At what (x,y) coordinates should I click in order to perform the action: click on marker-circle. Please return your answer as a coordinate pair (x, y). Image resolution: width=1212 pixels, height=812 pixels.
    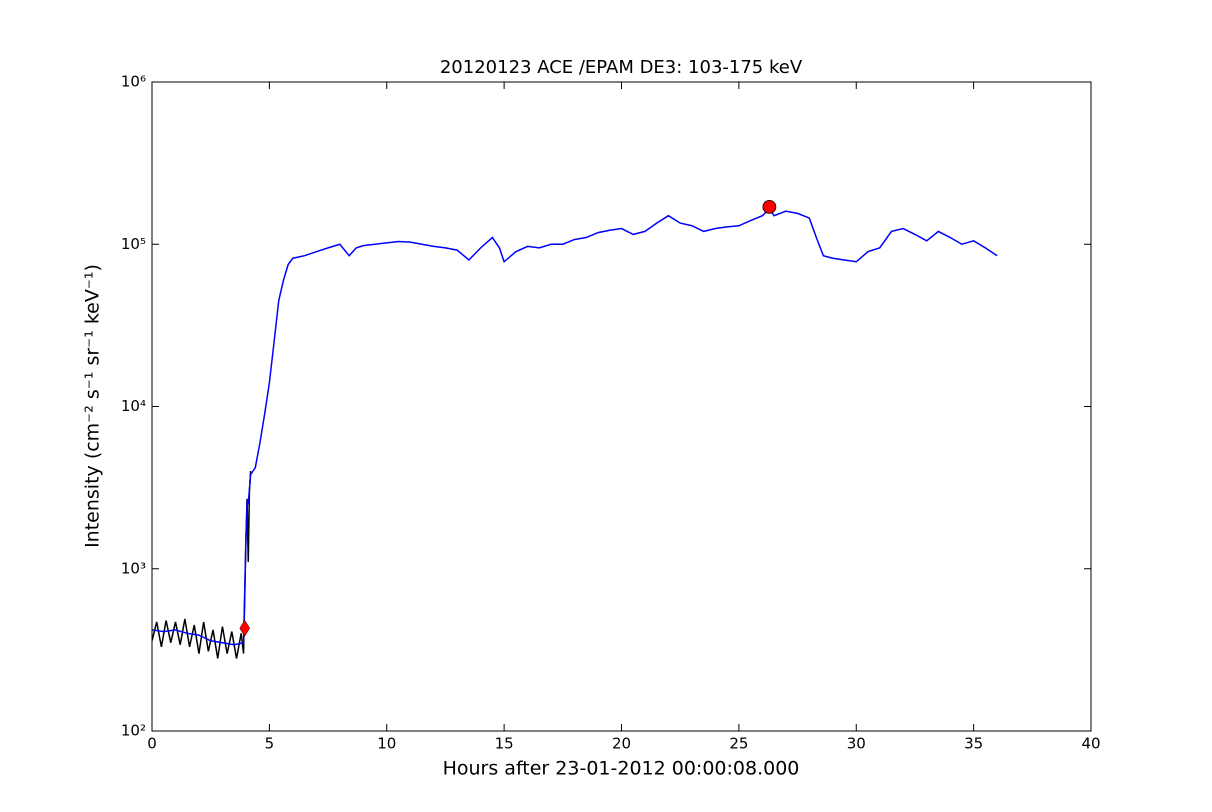
    Looking at the image, I should click on (769, 206).